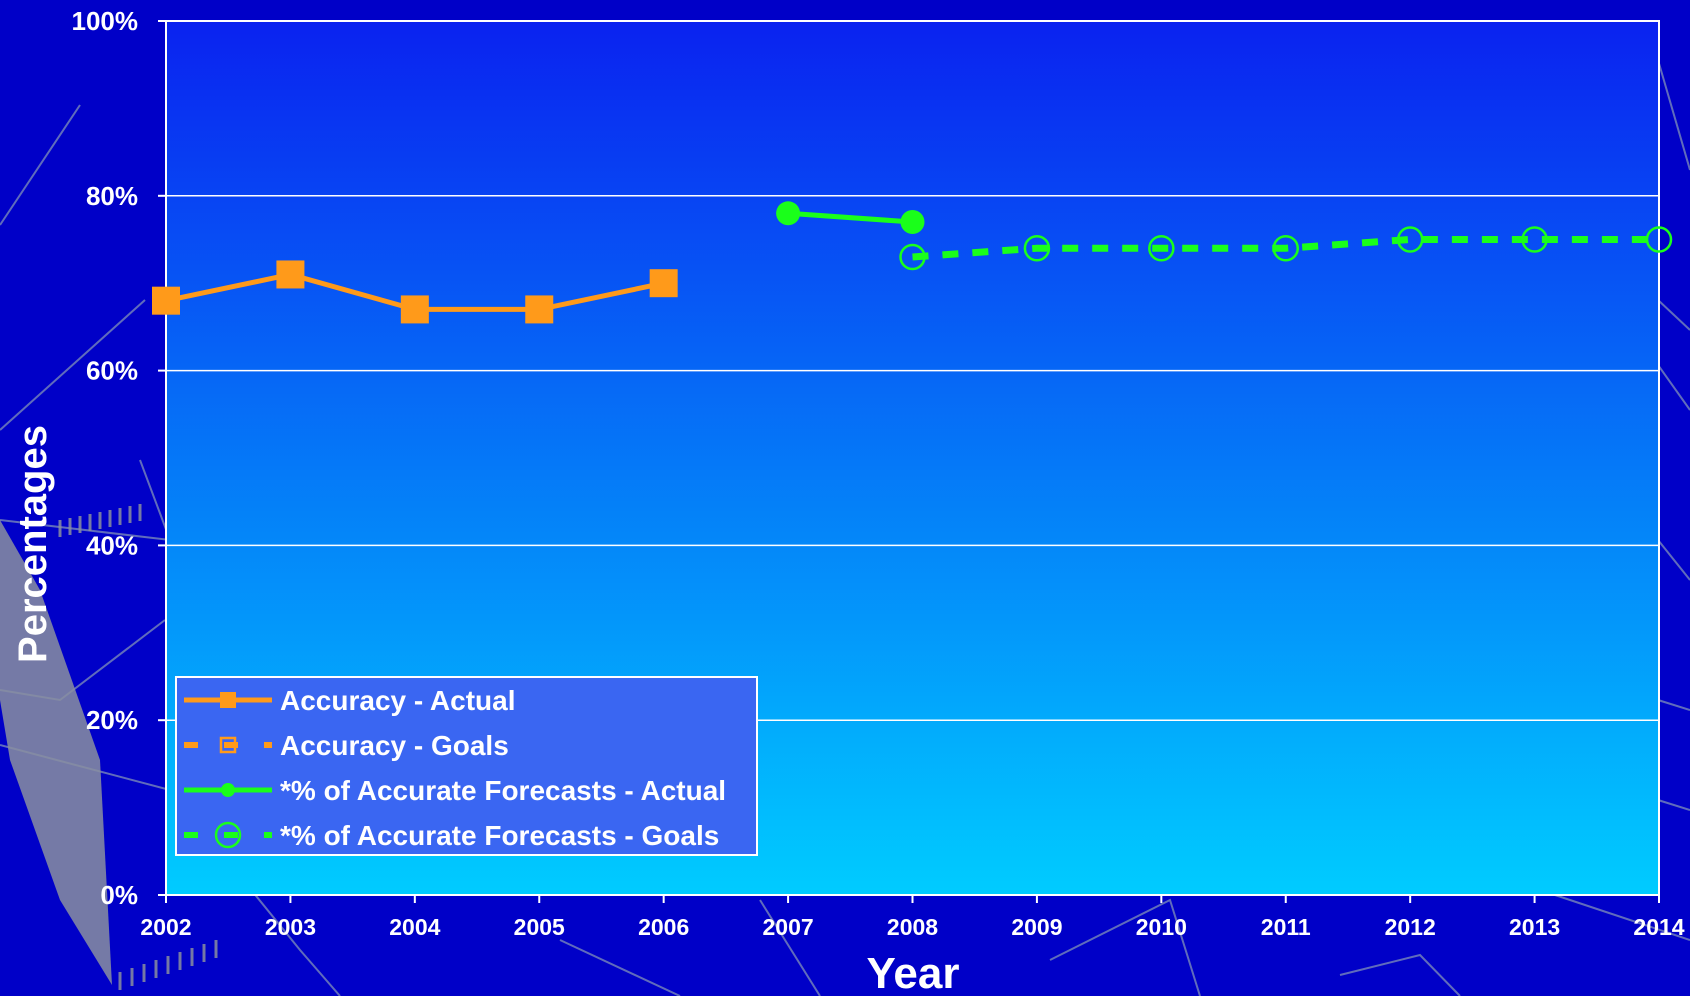  I want to click on legend-label: Accuracy - Actual, so click(398, 700).